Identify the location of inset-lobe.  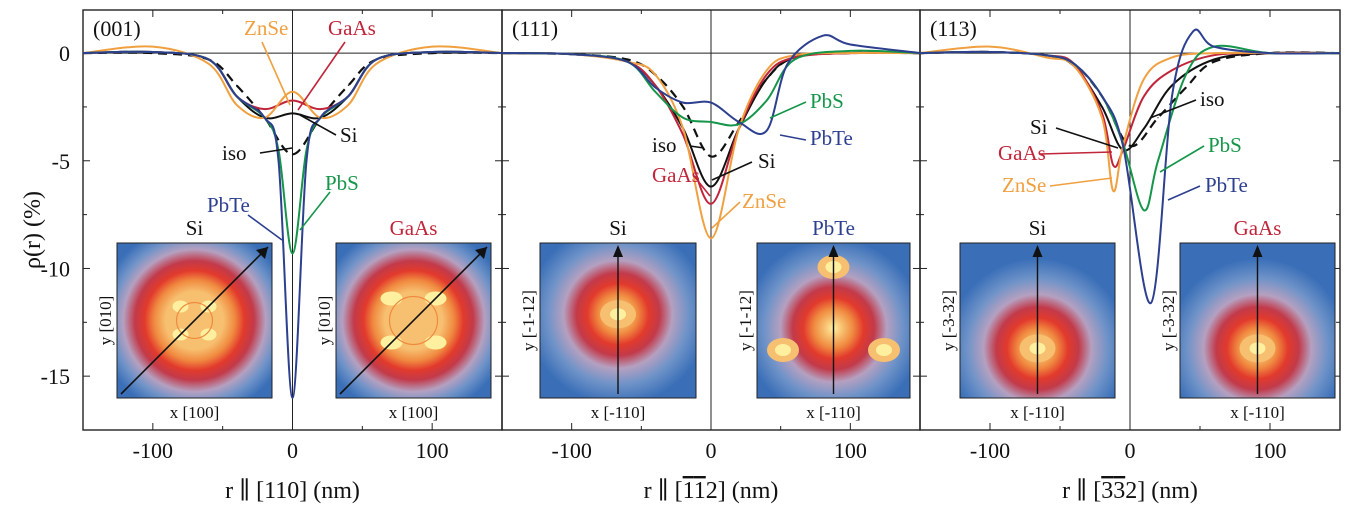
(783, 350).